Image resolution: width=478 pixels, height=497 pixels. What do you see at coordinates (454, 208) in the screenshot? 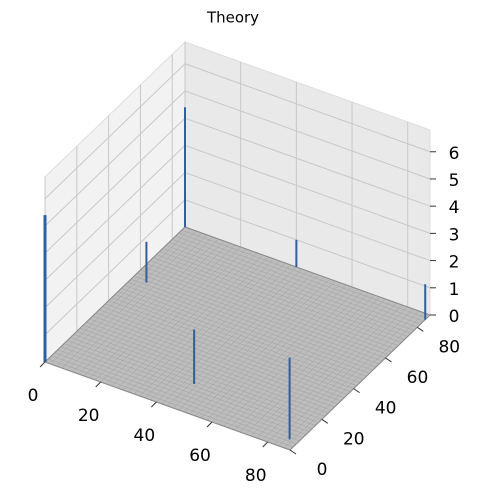
I see `z-tick-label: 4` at bounding box center [454, 208].